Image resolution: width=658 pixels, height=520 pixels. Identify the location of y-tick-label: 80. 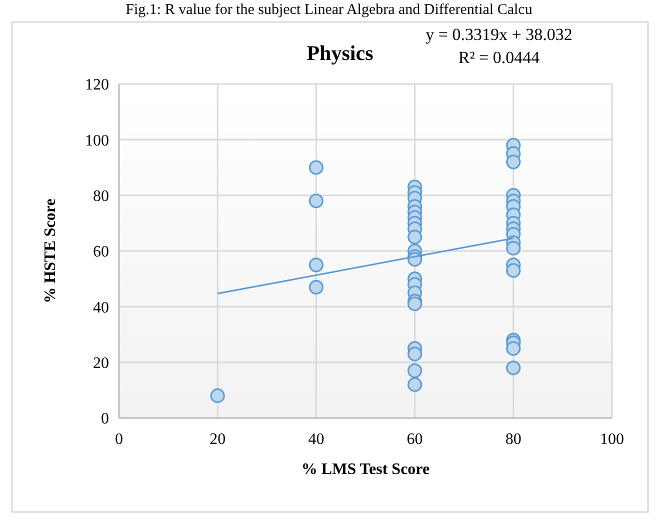
(101, 196).